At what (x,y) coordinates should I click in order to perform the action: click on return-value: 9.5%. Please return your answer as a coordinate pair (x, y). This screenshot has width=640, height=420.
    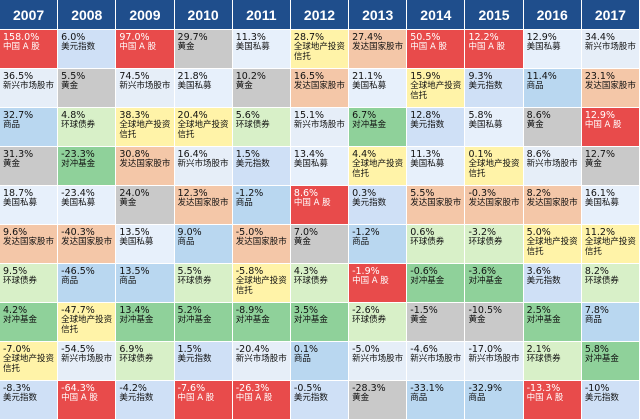
    Looking at the image, I should click on (15, 271).